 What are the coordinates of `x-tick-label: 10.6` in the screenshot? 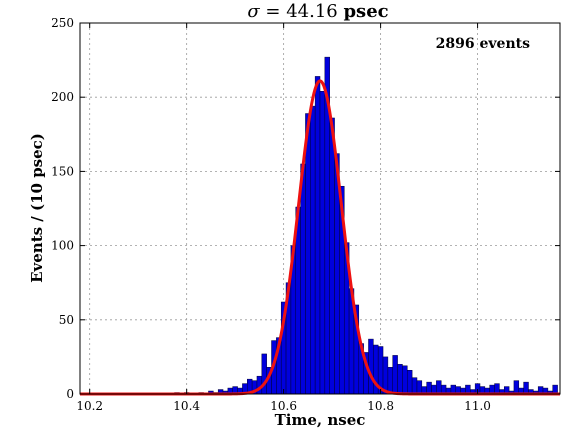 It's located at (283, 406).